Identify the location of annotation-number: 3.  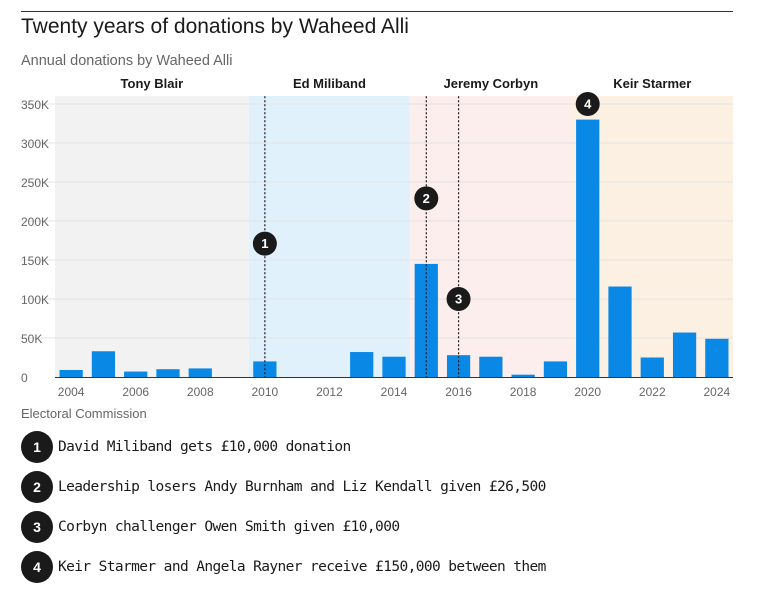
(458, 299).